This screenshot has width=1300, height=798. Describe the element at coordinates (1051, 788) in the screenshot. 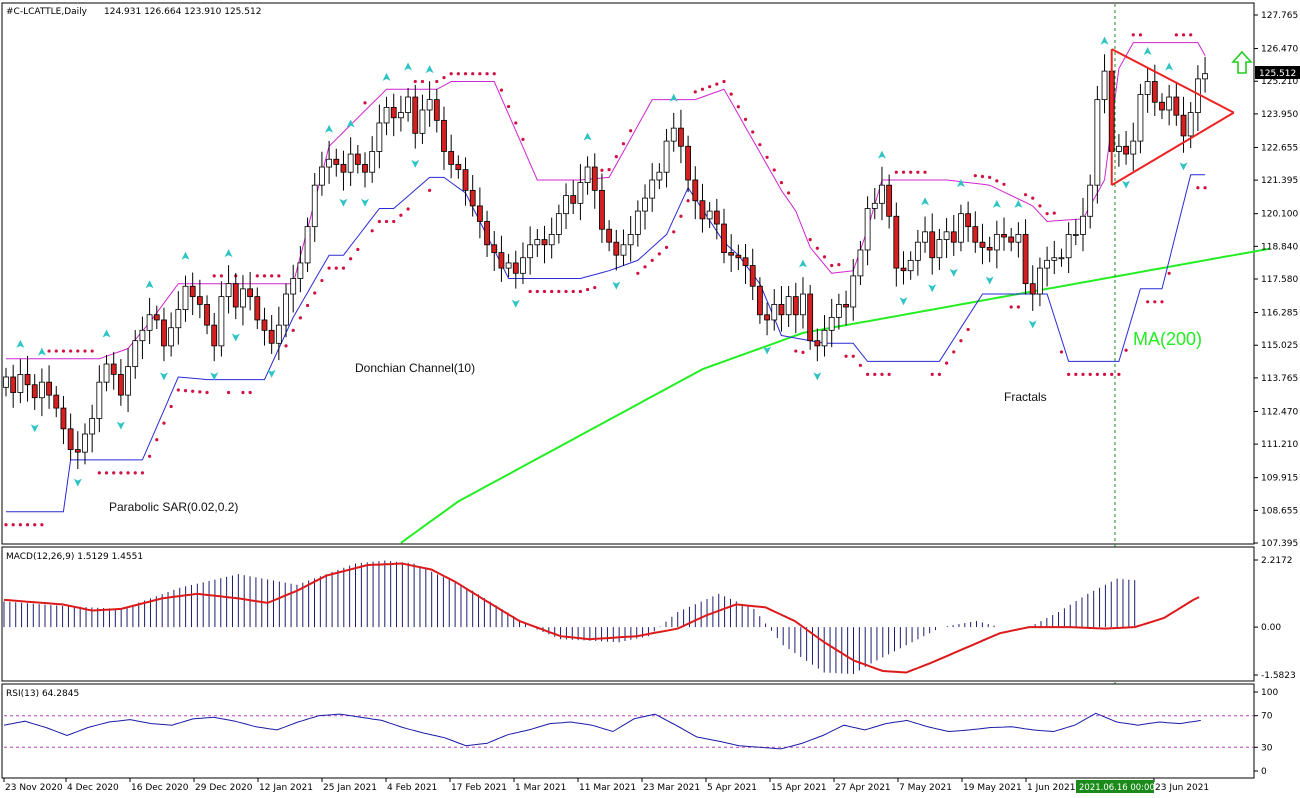

I see `time-tick-label: 1 Jun 2021` at that location.